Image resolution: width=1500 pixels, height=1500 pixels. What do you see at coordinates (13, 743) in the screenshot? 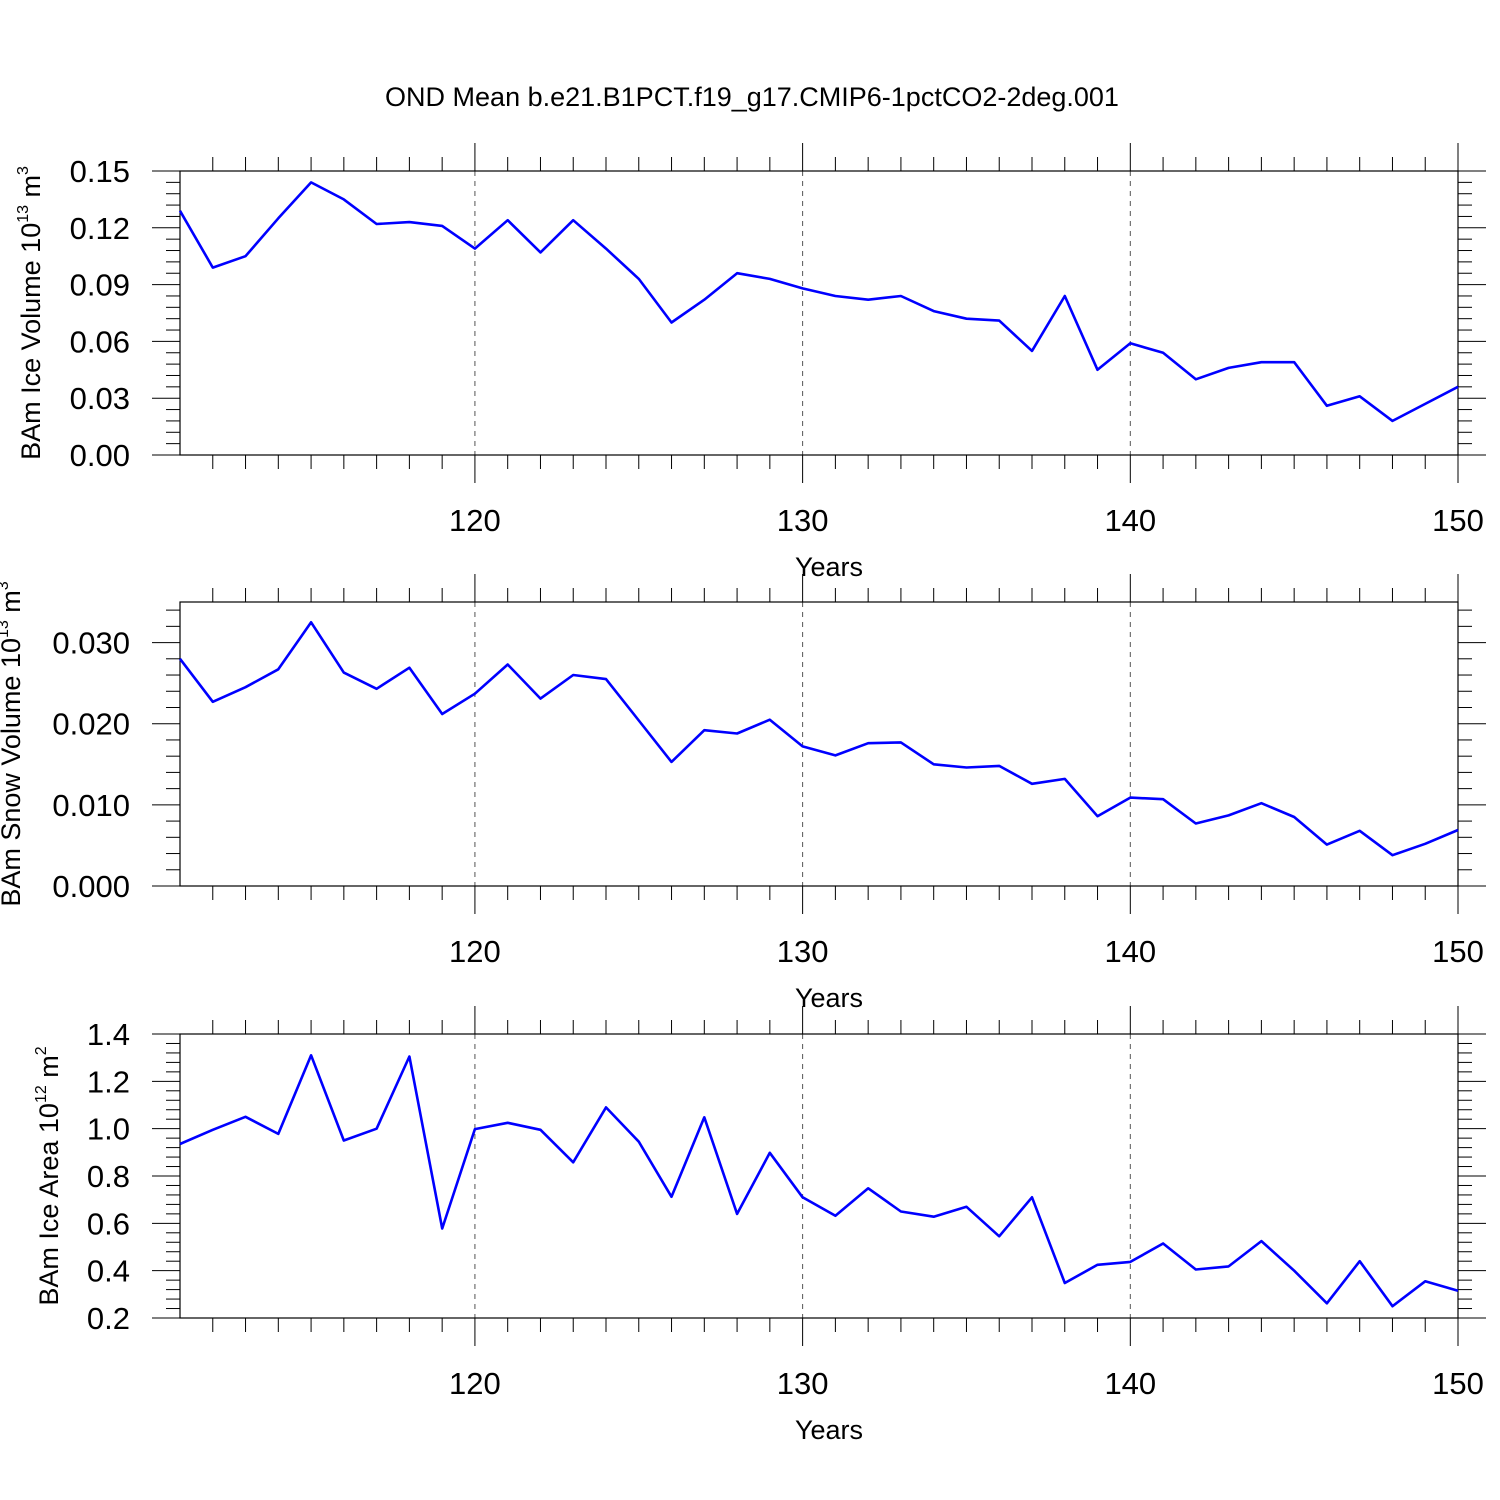
I see `y-axis-label: BAm Snow Volume 1013 m3` at bounding box center [13, 743].